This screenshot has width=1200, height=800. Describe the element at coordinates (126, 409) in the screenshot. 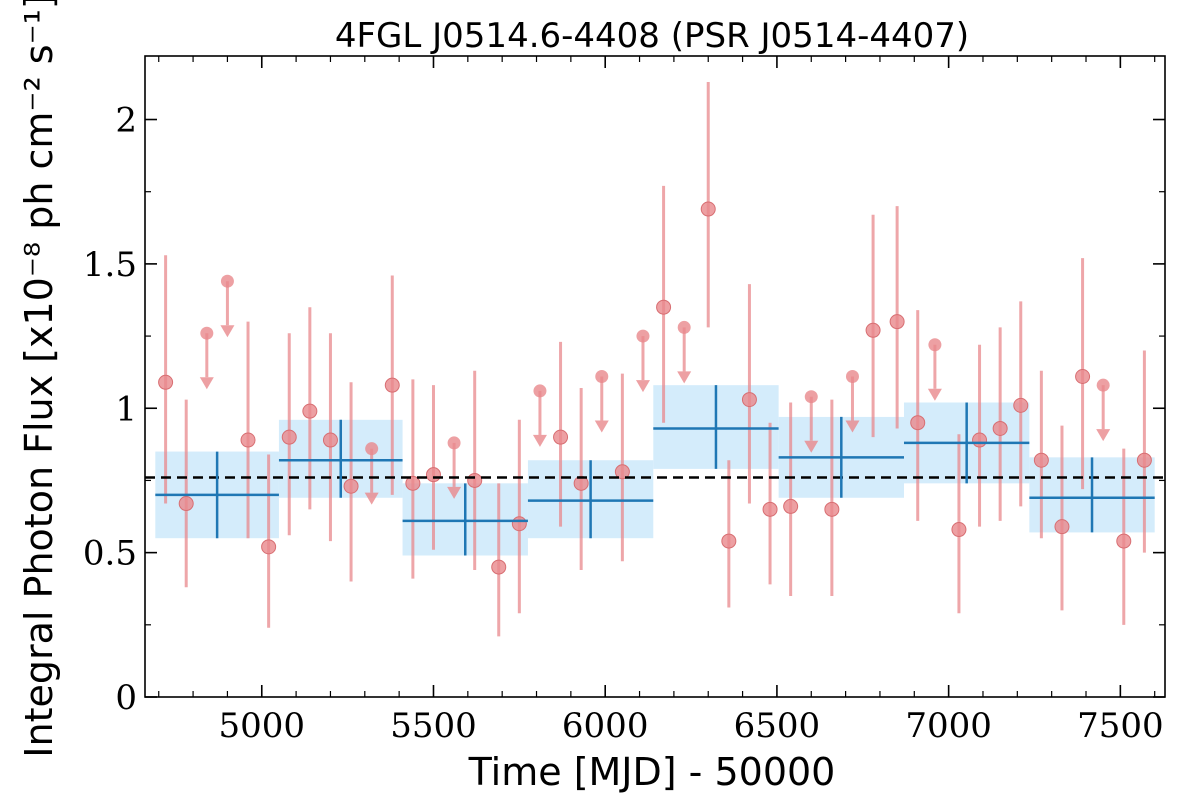

I see `y-tick-label: 1` at that location.